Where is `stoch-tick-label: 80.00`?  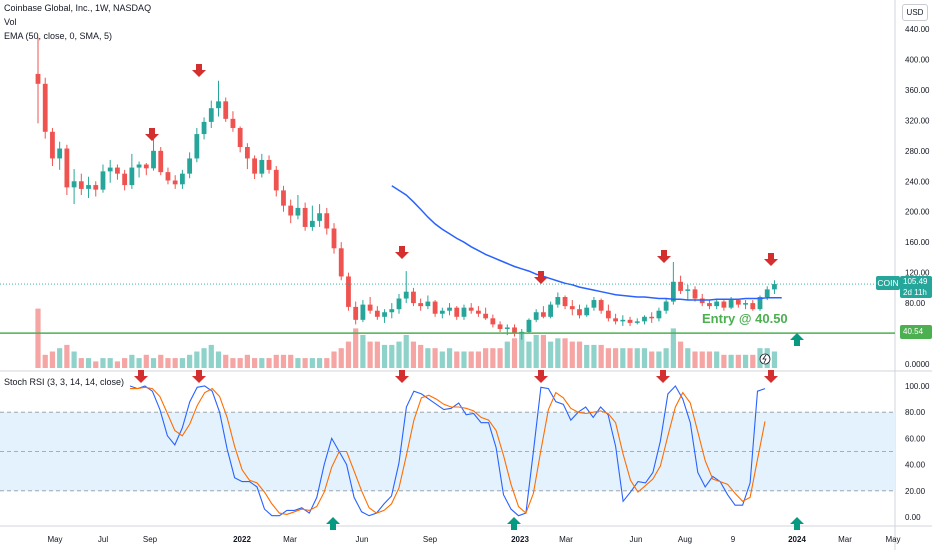 stoch-tick-label: 80.00 is located at coordinates (915, 412).